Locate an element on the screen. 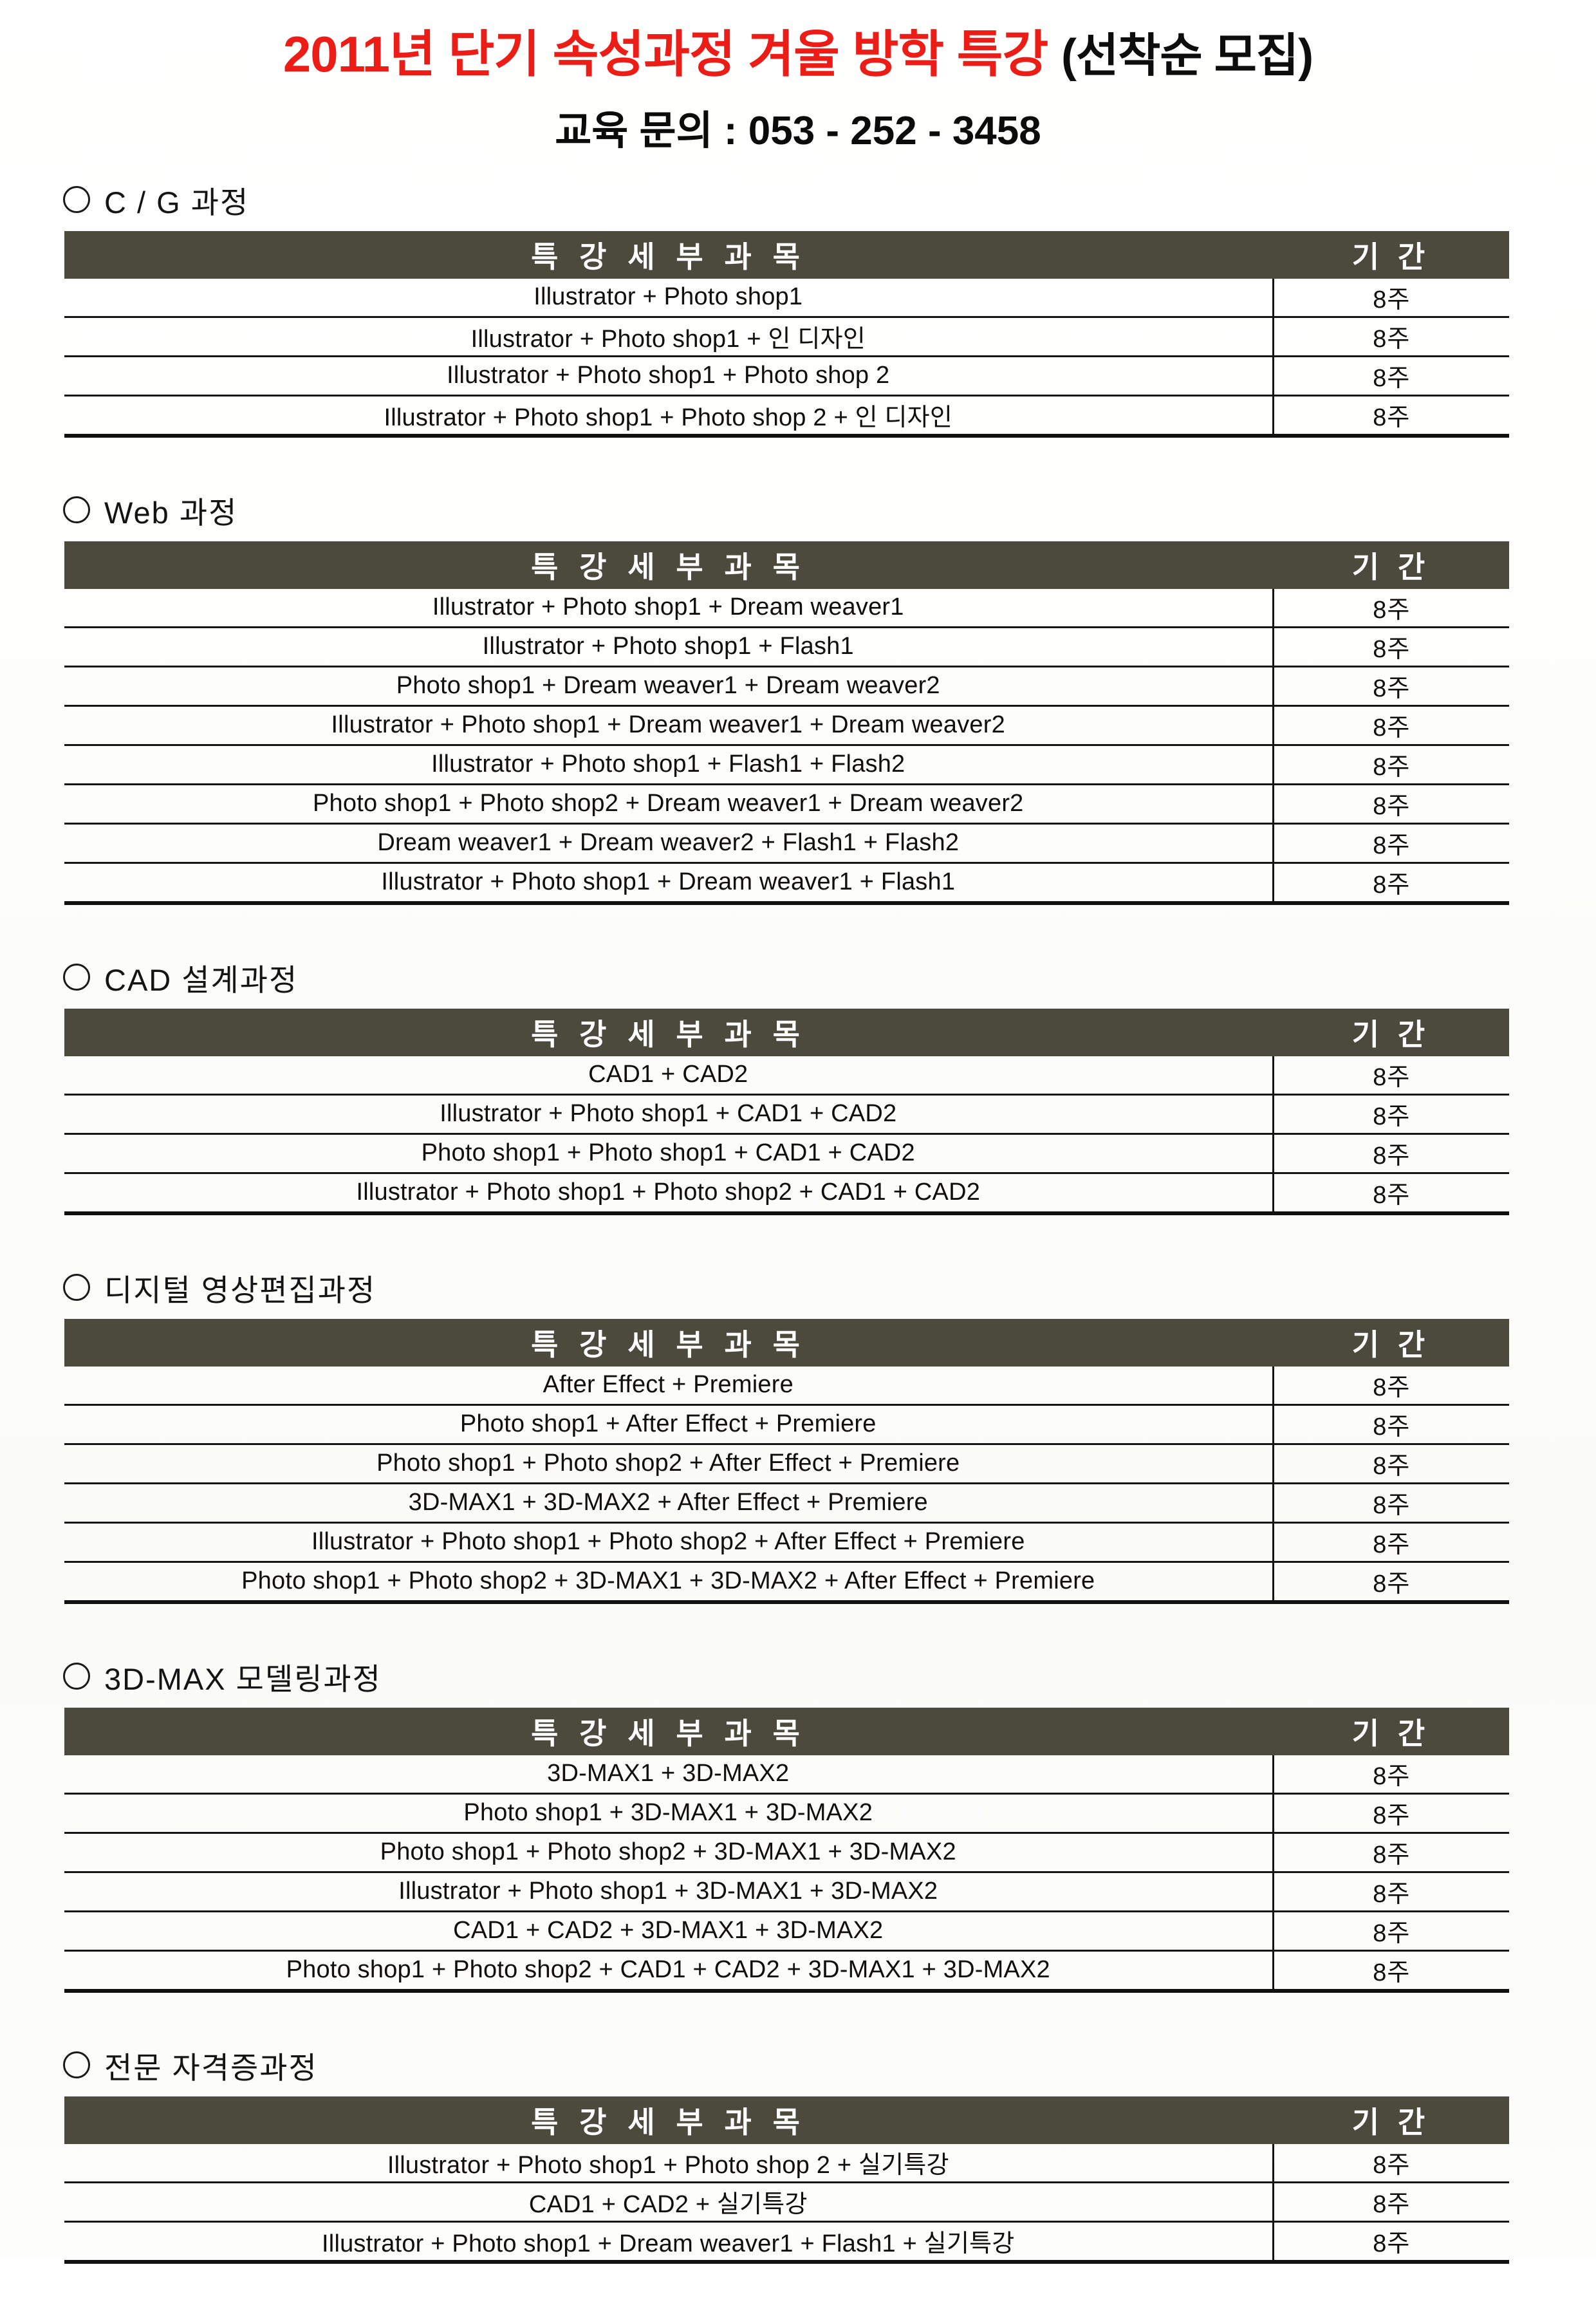  table-row: Illustrator + Photo shop1 8주 is located at coordinates (786, 298).